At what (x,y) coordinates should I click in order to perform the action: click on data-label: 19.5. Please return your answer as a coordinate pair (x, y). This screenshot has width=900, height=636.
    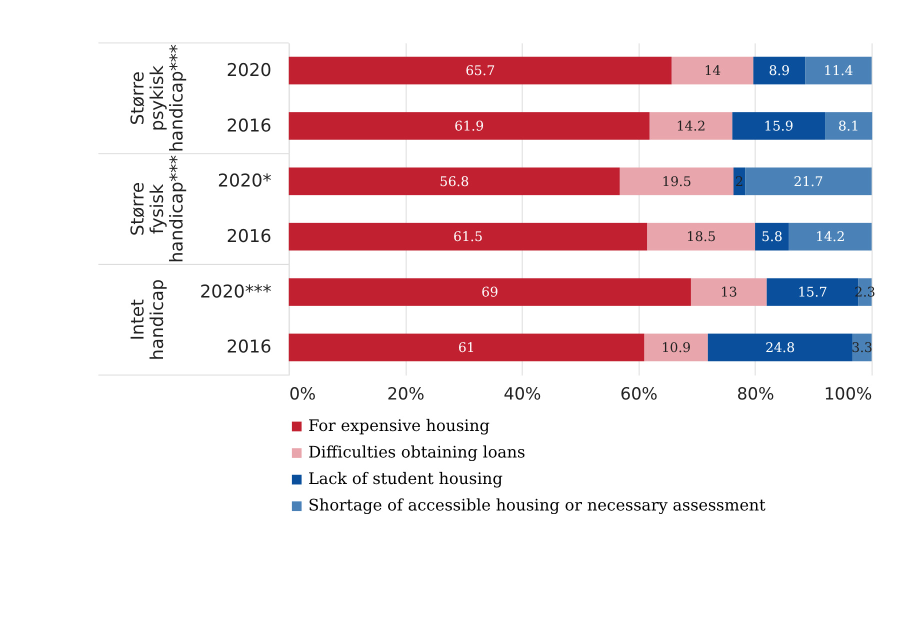
    Looking at the image, I should click on (677, 182).